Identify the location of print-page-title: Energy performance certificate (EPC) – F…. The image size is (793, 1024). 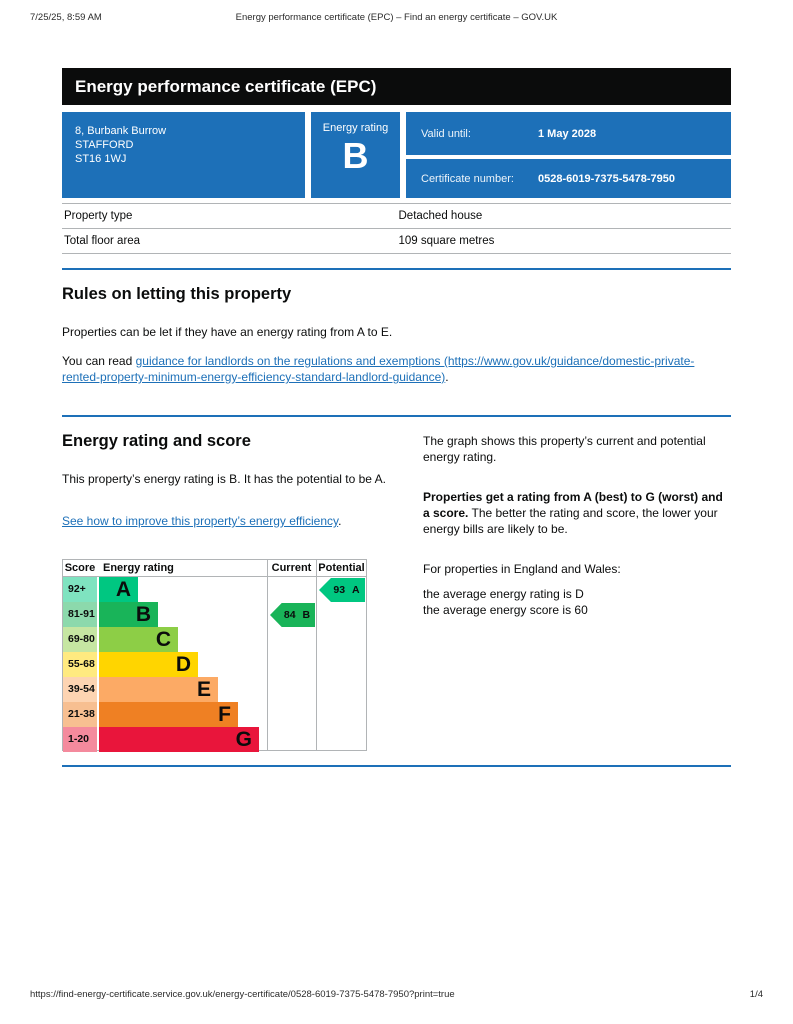
(396, 17).